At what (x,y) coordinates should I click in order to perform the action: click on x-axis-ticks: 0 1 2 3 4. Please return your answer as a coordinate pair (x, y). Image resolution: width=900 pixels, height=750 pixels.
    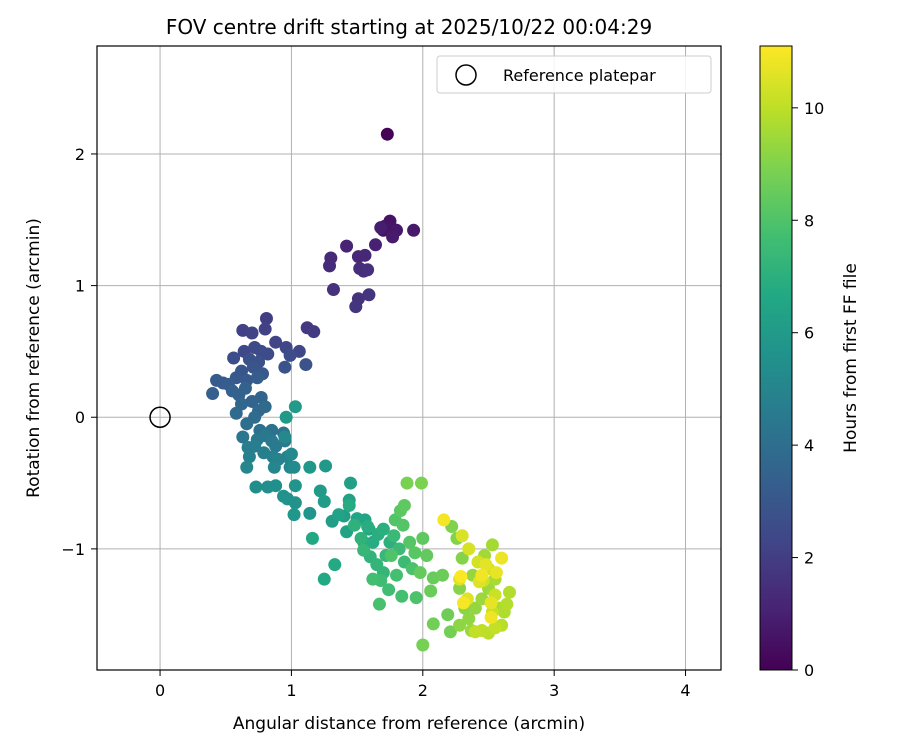
    Looking at the image, I should click on (423, 685).